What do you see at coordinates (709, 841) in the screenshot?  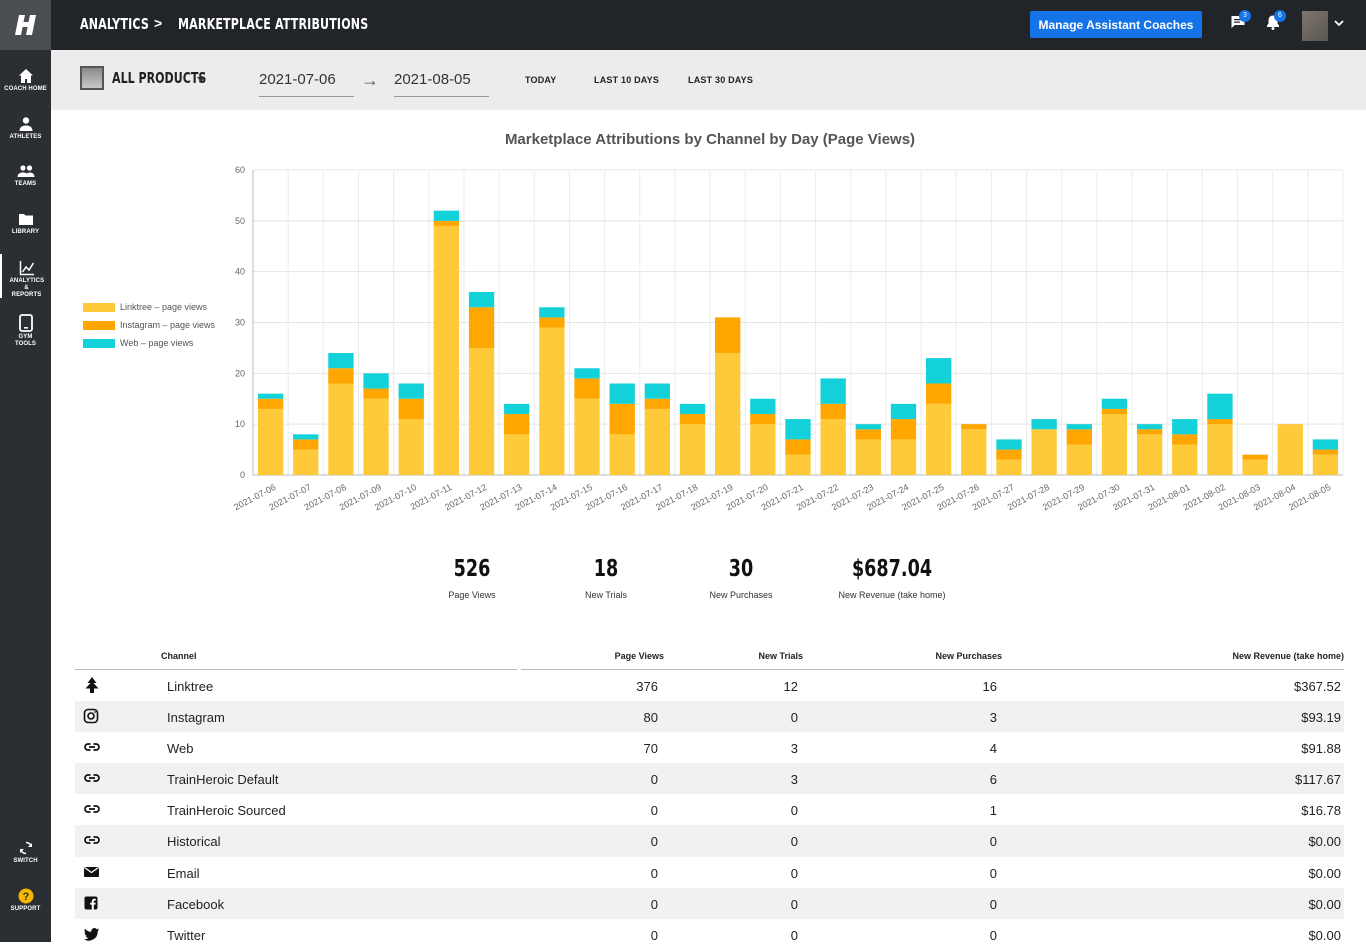 I see `table-row: Historical 0 0 0 $0.00` at bounding box center [709, 841].